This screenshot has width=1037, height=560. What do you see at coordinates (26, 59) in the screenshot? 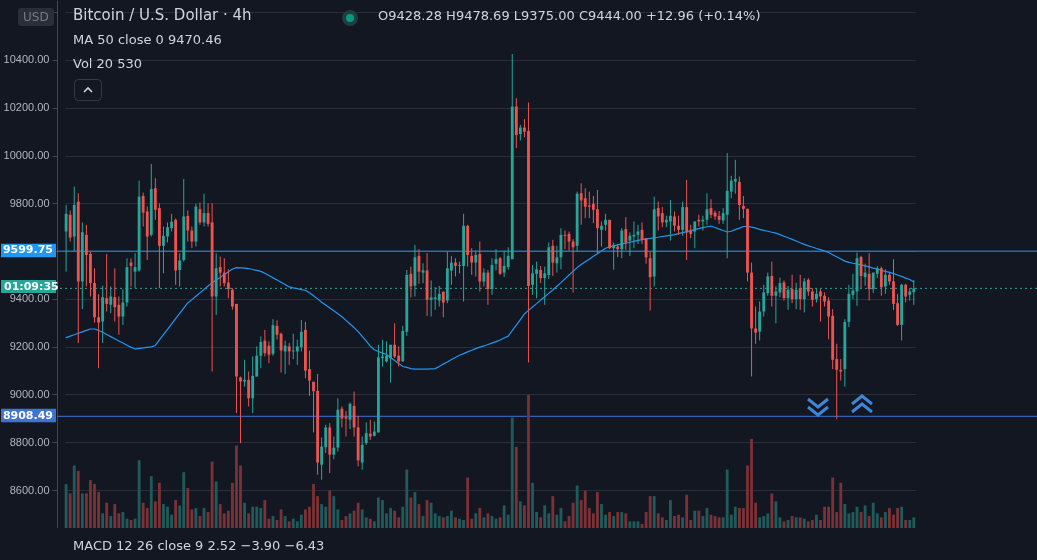
I see `y-tick-label: 10400.00` at bounding box center [26, 59].